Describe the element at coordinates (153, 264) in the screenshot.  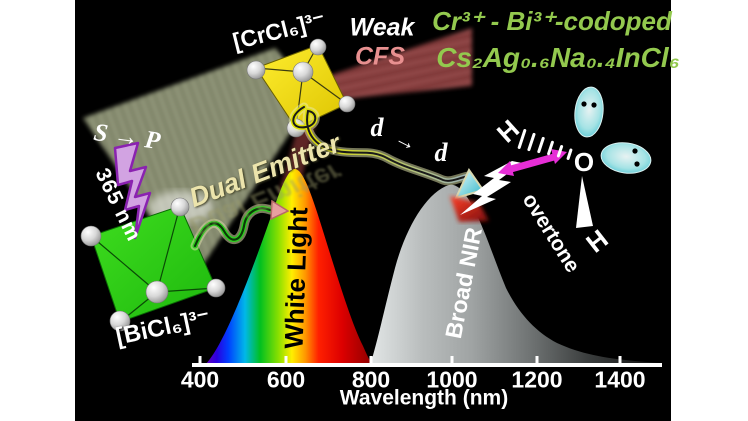
I see `bicl6-octahedron` at that location.